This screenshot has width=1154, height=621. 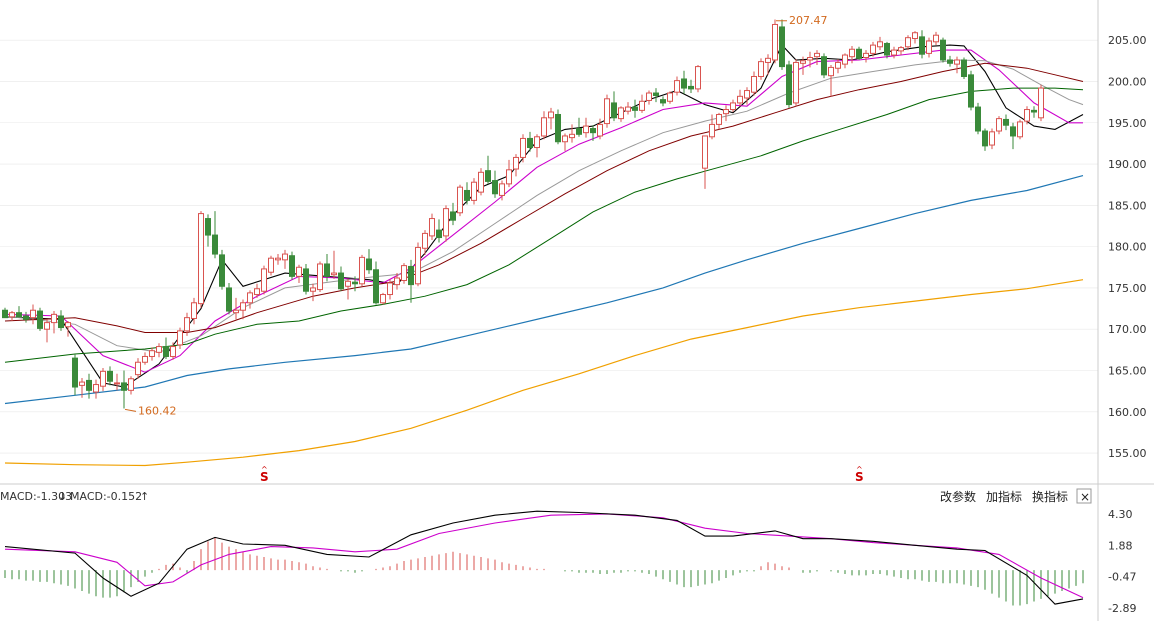 I want to click on indicator-toolbar: 改参数 加指标 换指标 ×, so click(x=1016, y=496).